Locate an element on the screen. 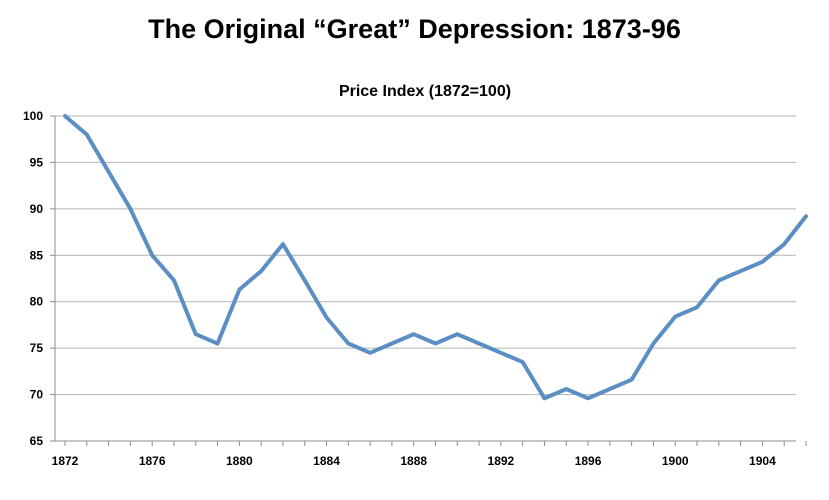 The image size is (829, 500). y-tick-label: 90 is located at coordinates (37, 209).